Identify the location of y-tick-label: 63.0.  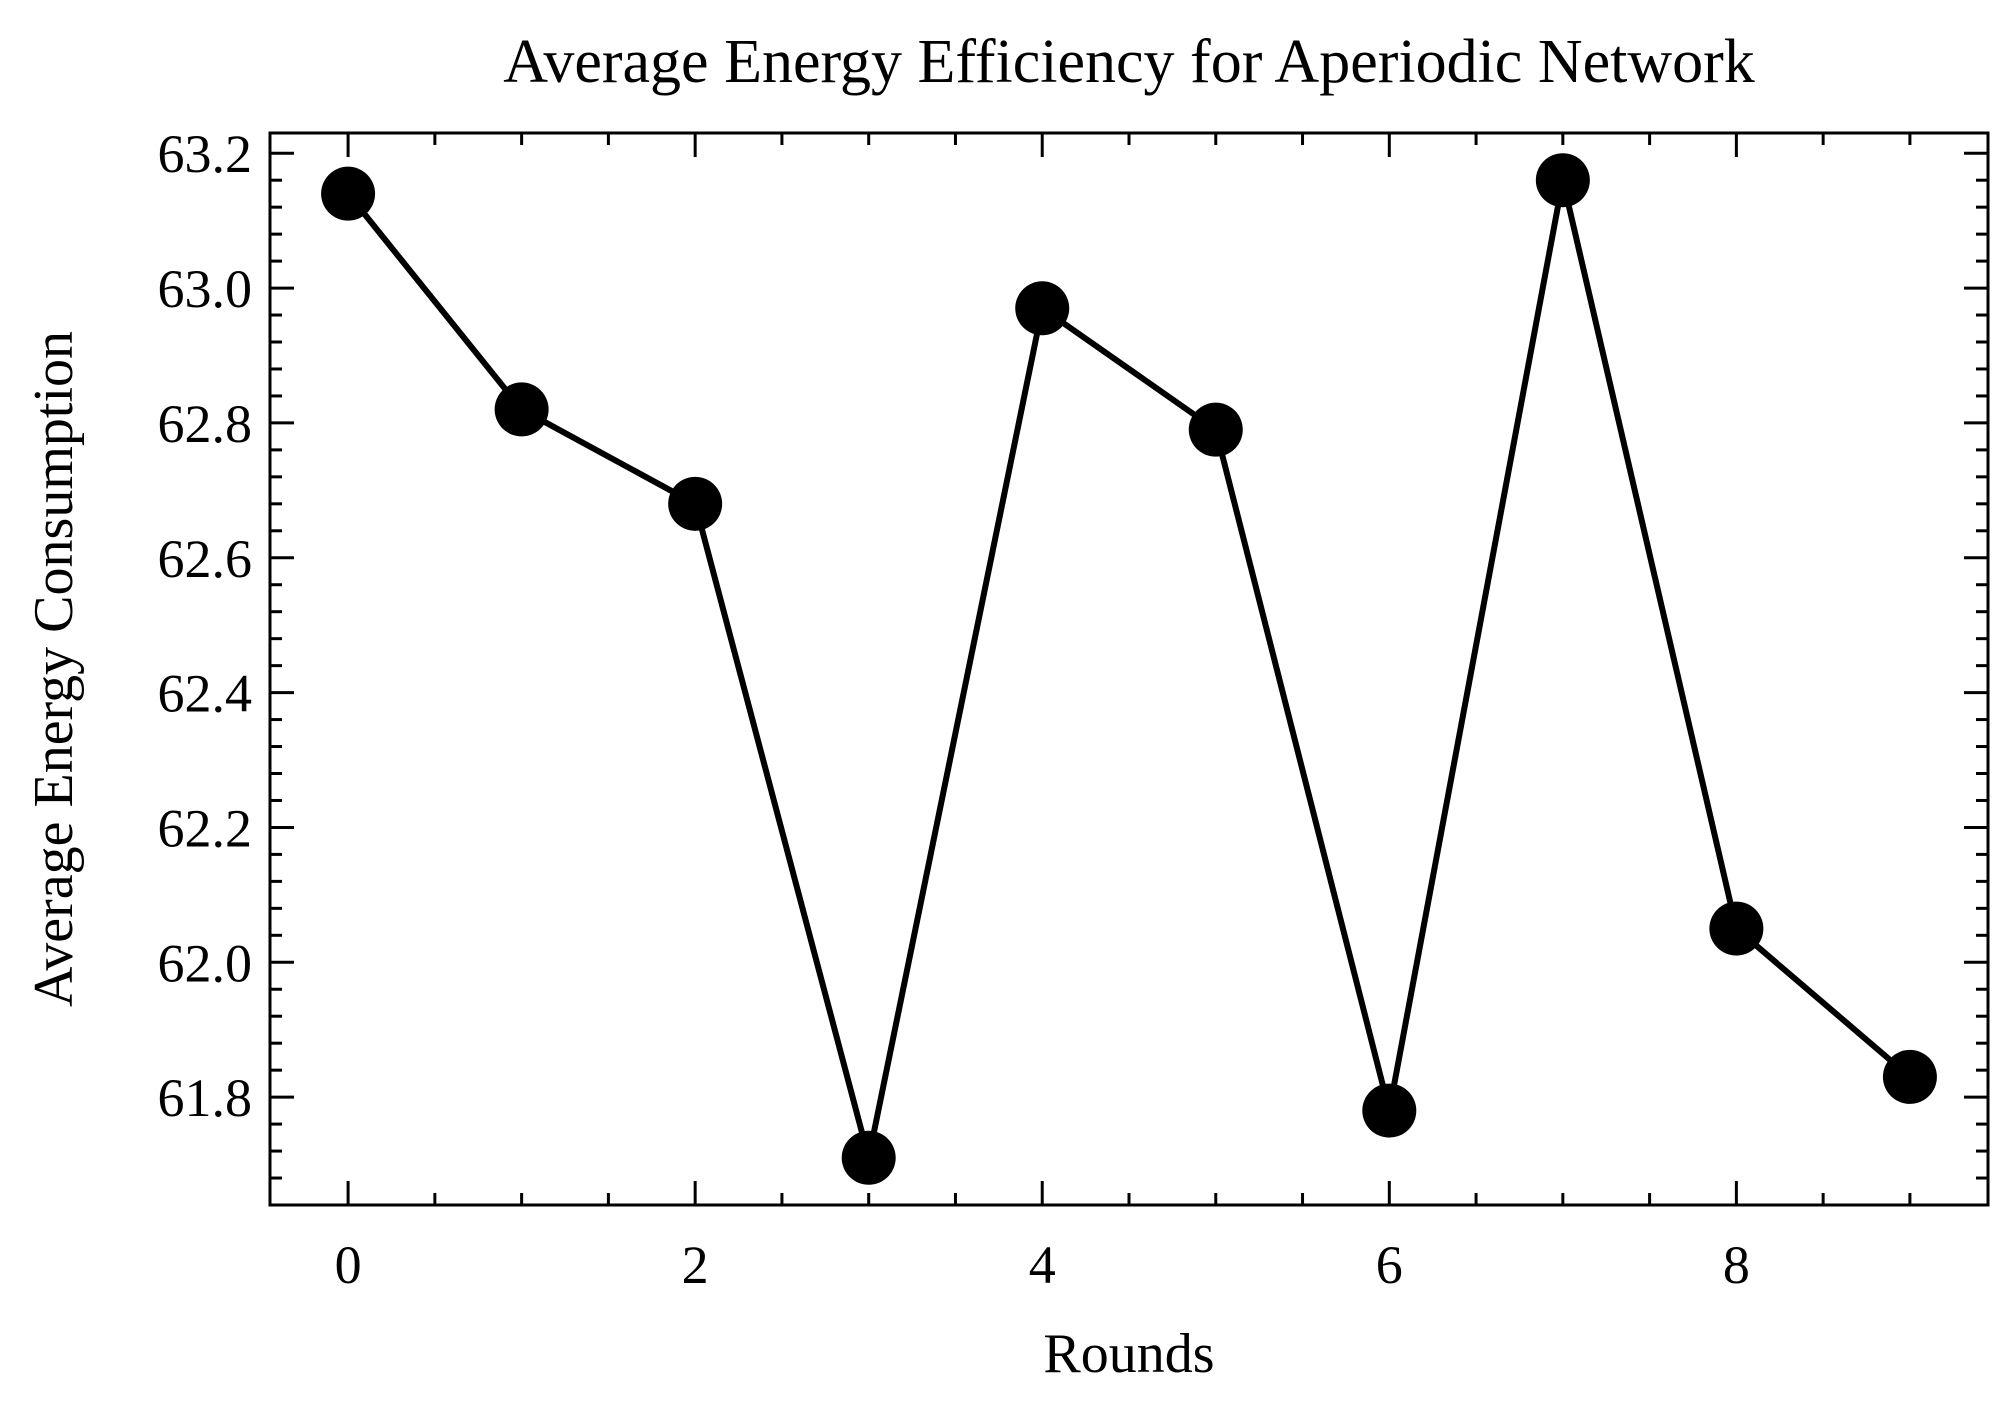
(205, 289).